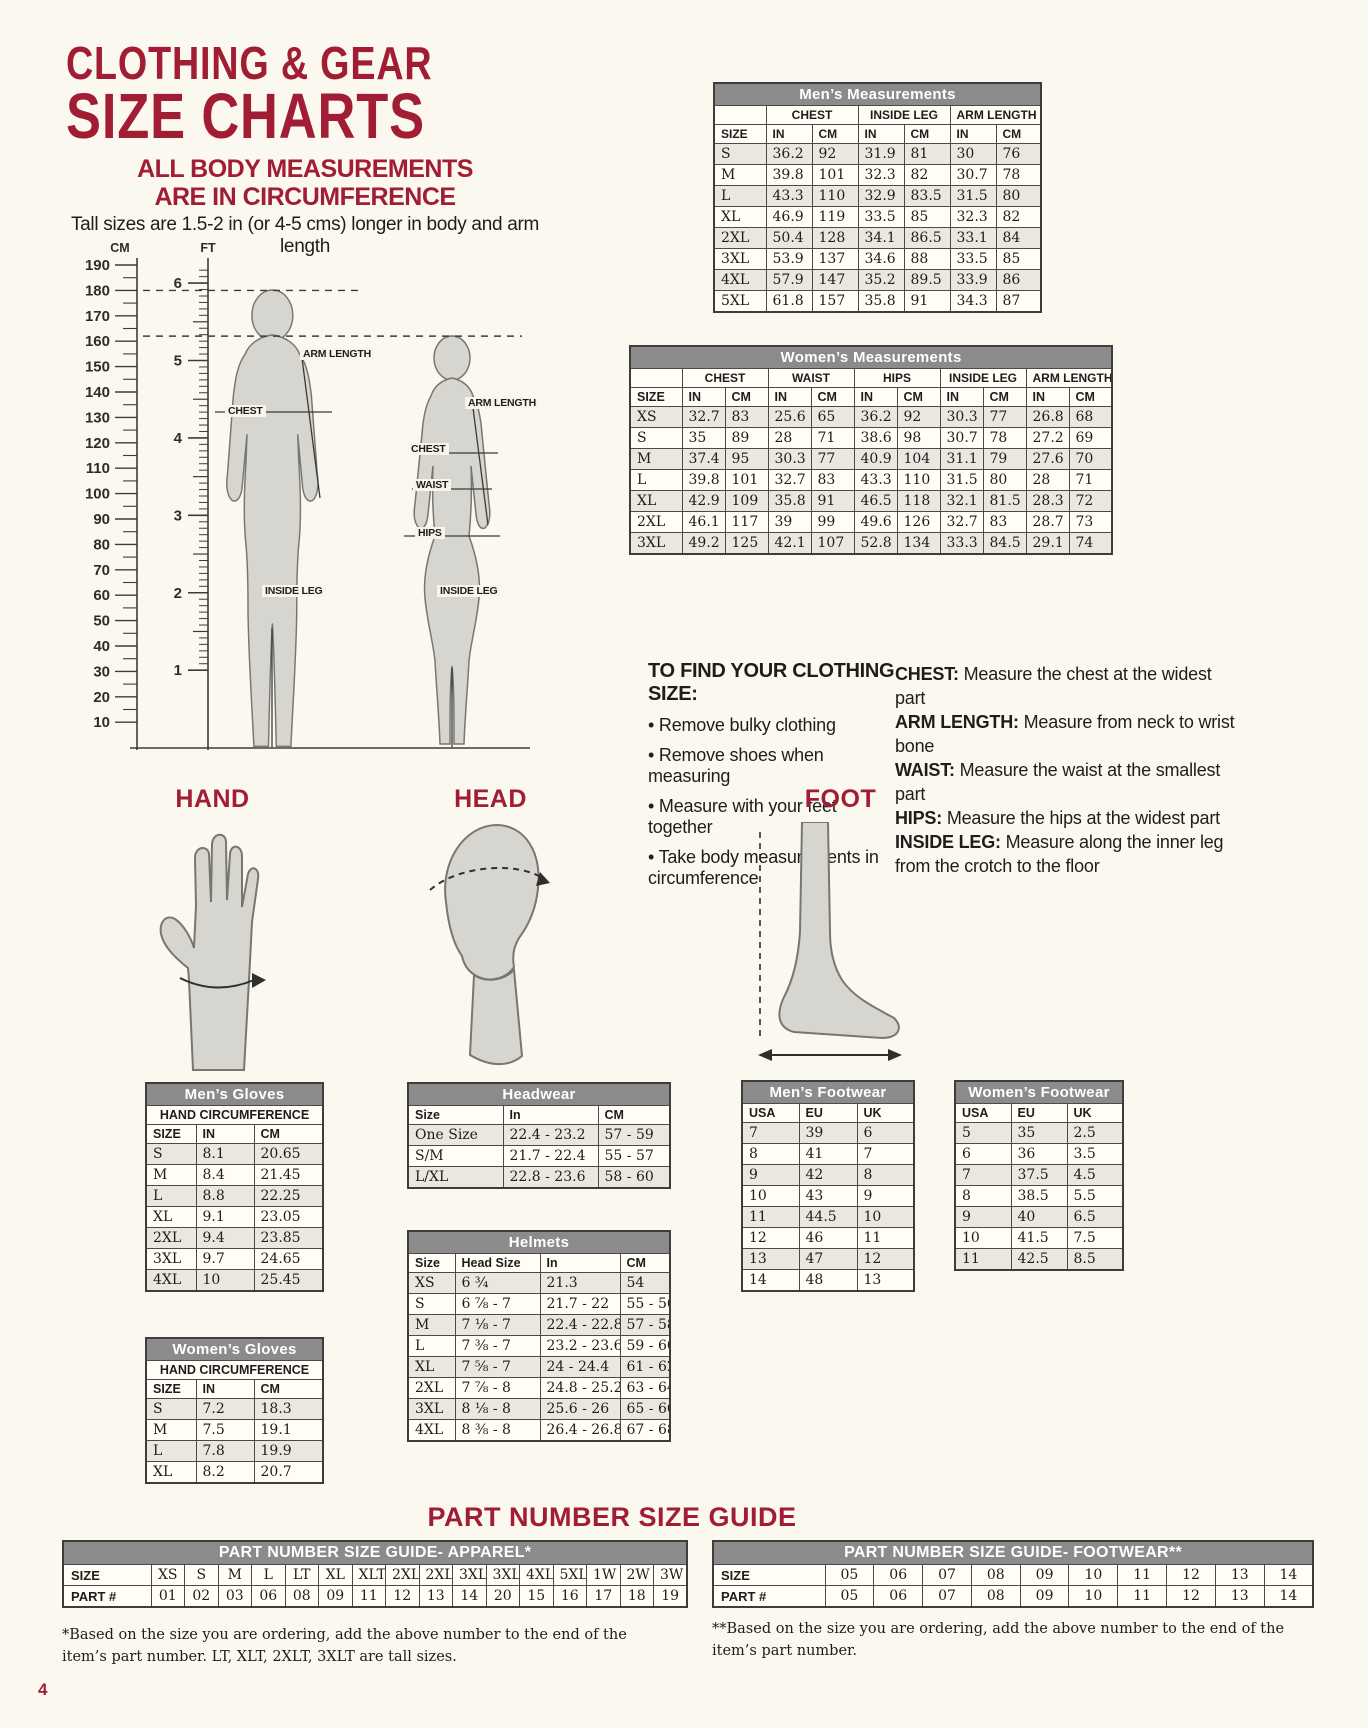 The width and height of the screenshot is (1368, 1728). I want to click on column-header: In, so click(580, 1263).